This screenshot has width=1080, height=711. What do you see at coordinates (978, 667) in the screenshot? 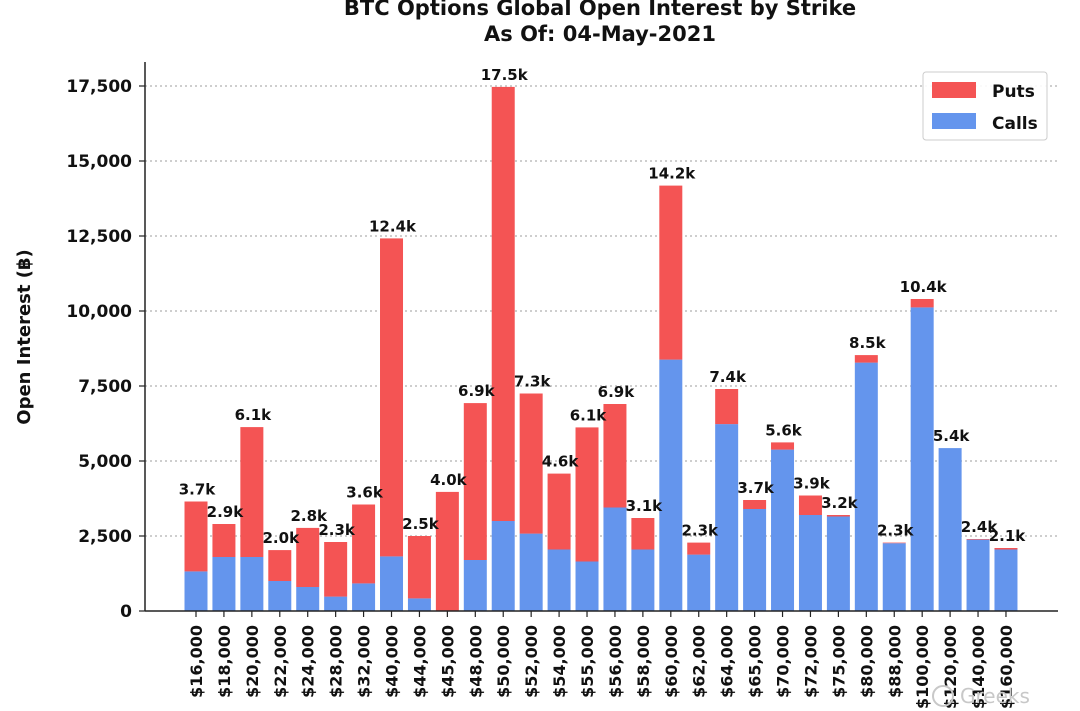
I see `x-tick-label: $140,000` at bounding box center [978, 667].